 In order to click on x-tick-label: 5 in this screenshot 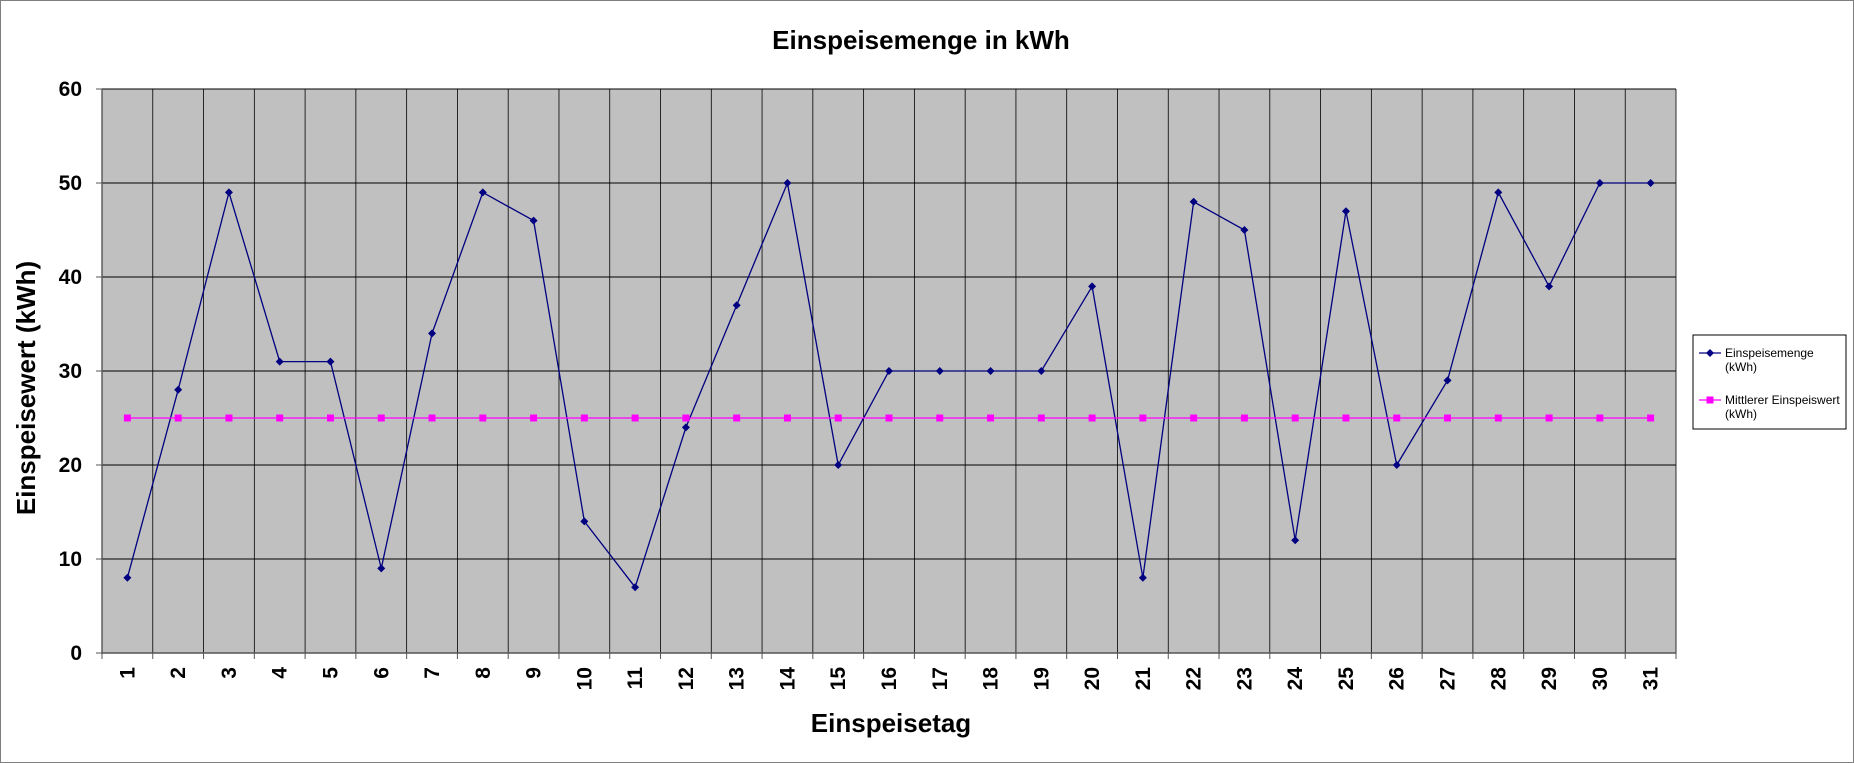, I will do `click(330, 673)`.